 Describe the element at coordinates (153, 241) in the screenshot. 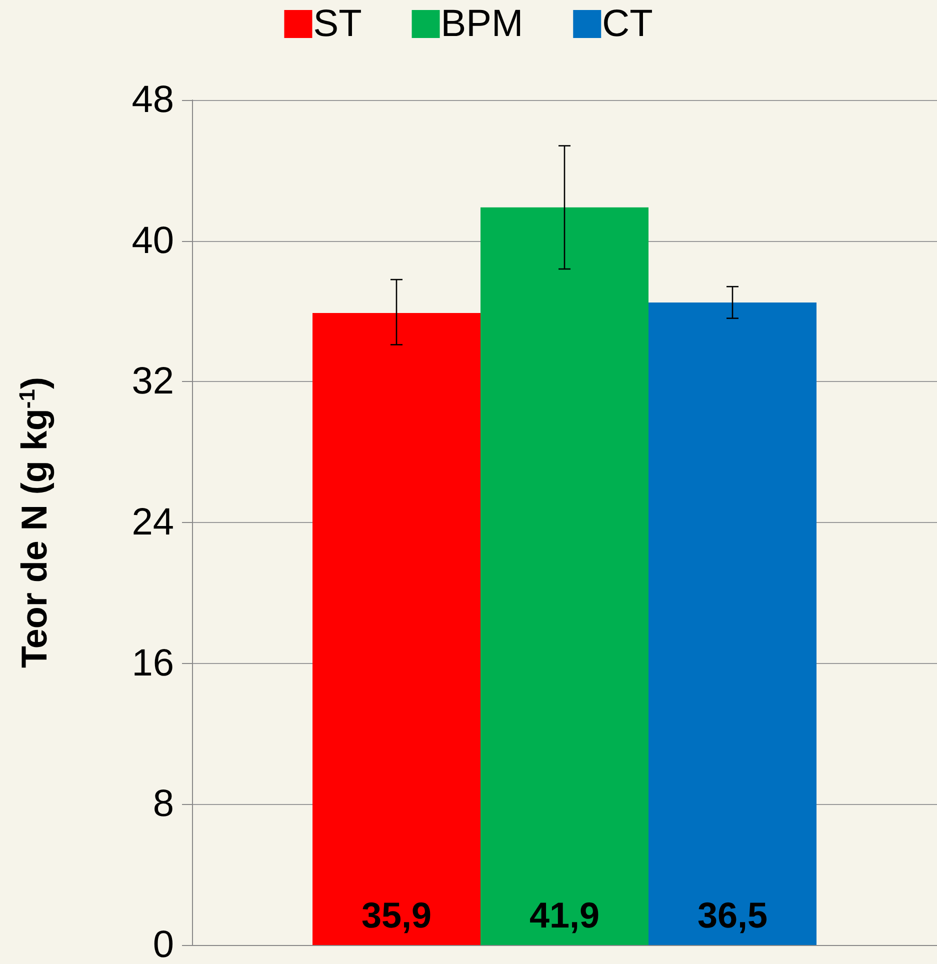

I see `y-tick-label: 40` at that location.